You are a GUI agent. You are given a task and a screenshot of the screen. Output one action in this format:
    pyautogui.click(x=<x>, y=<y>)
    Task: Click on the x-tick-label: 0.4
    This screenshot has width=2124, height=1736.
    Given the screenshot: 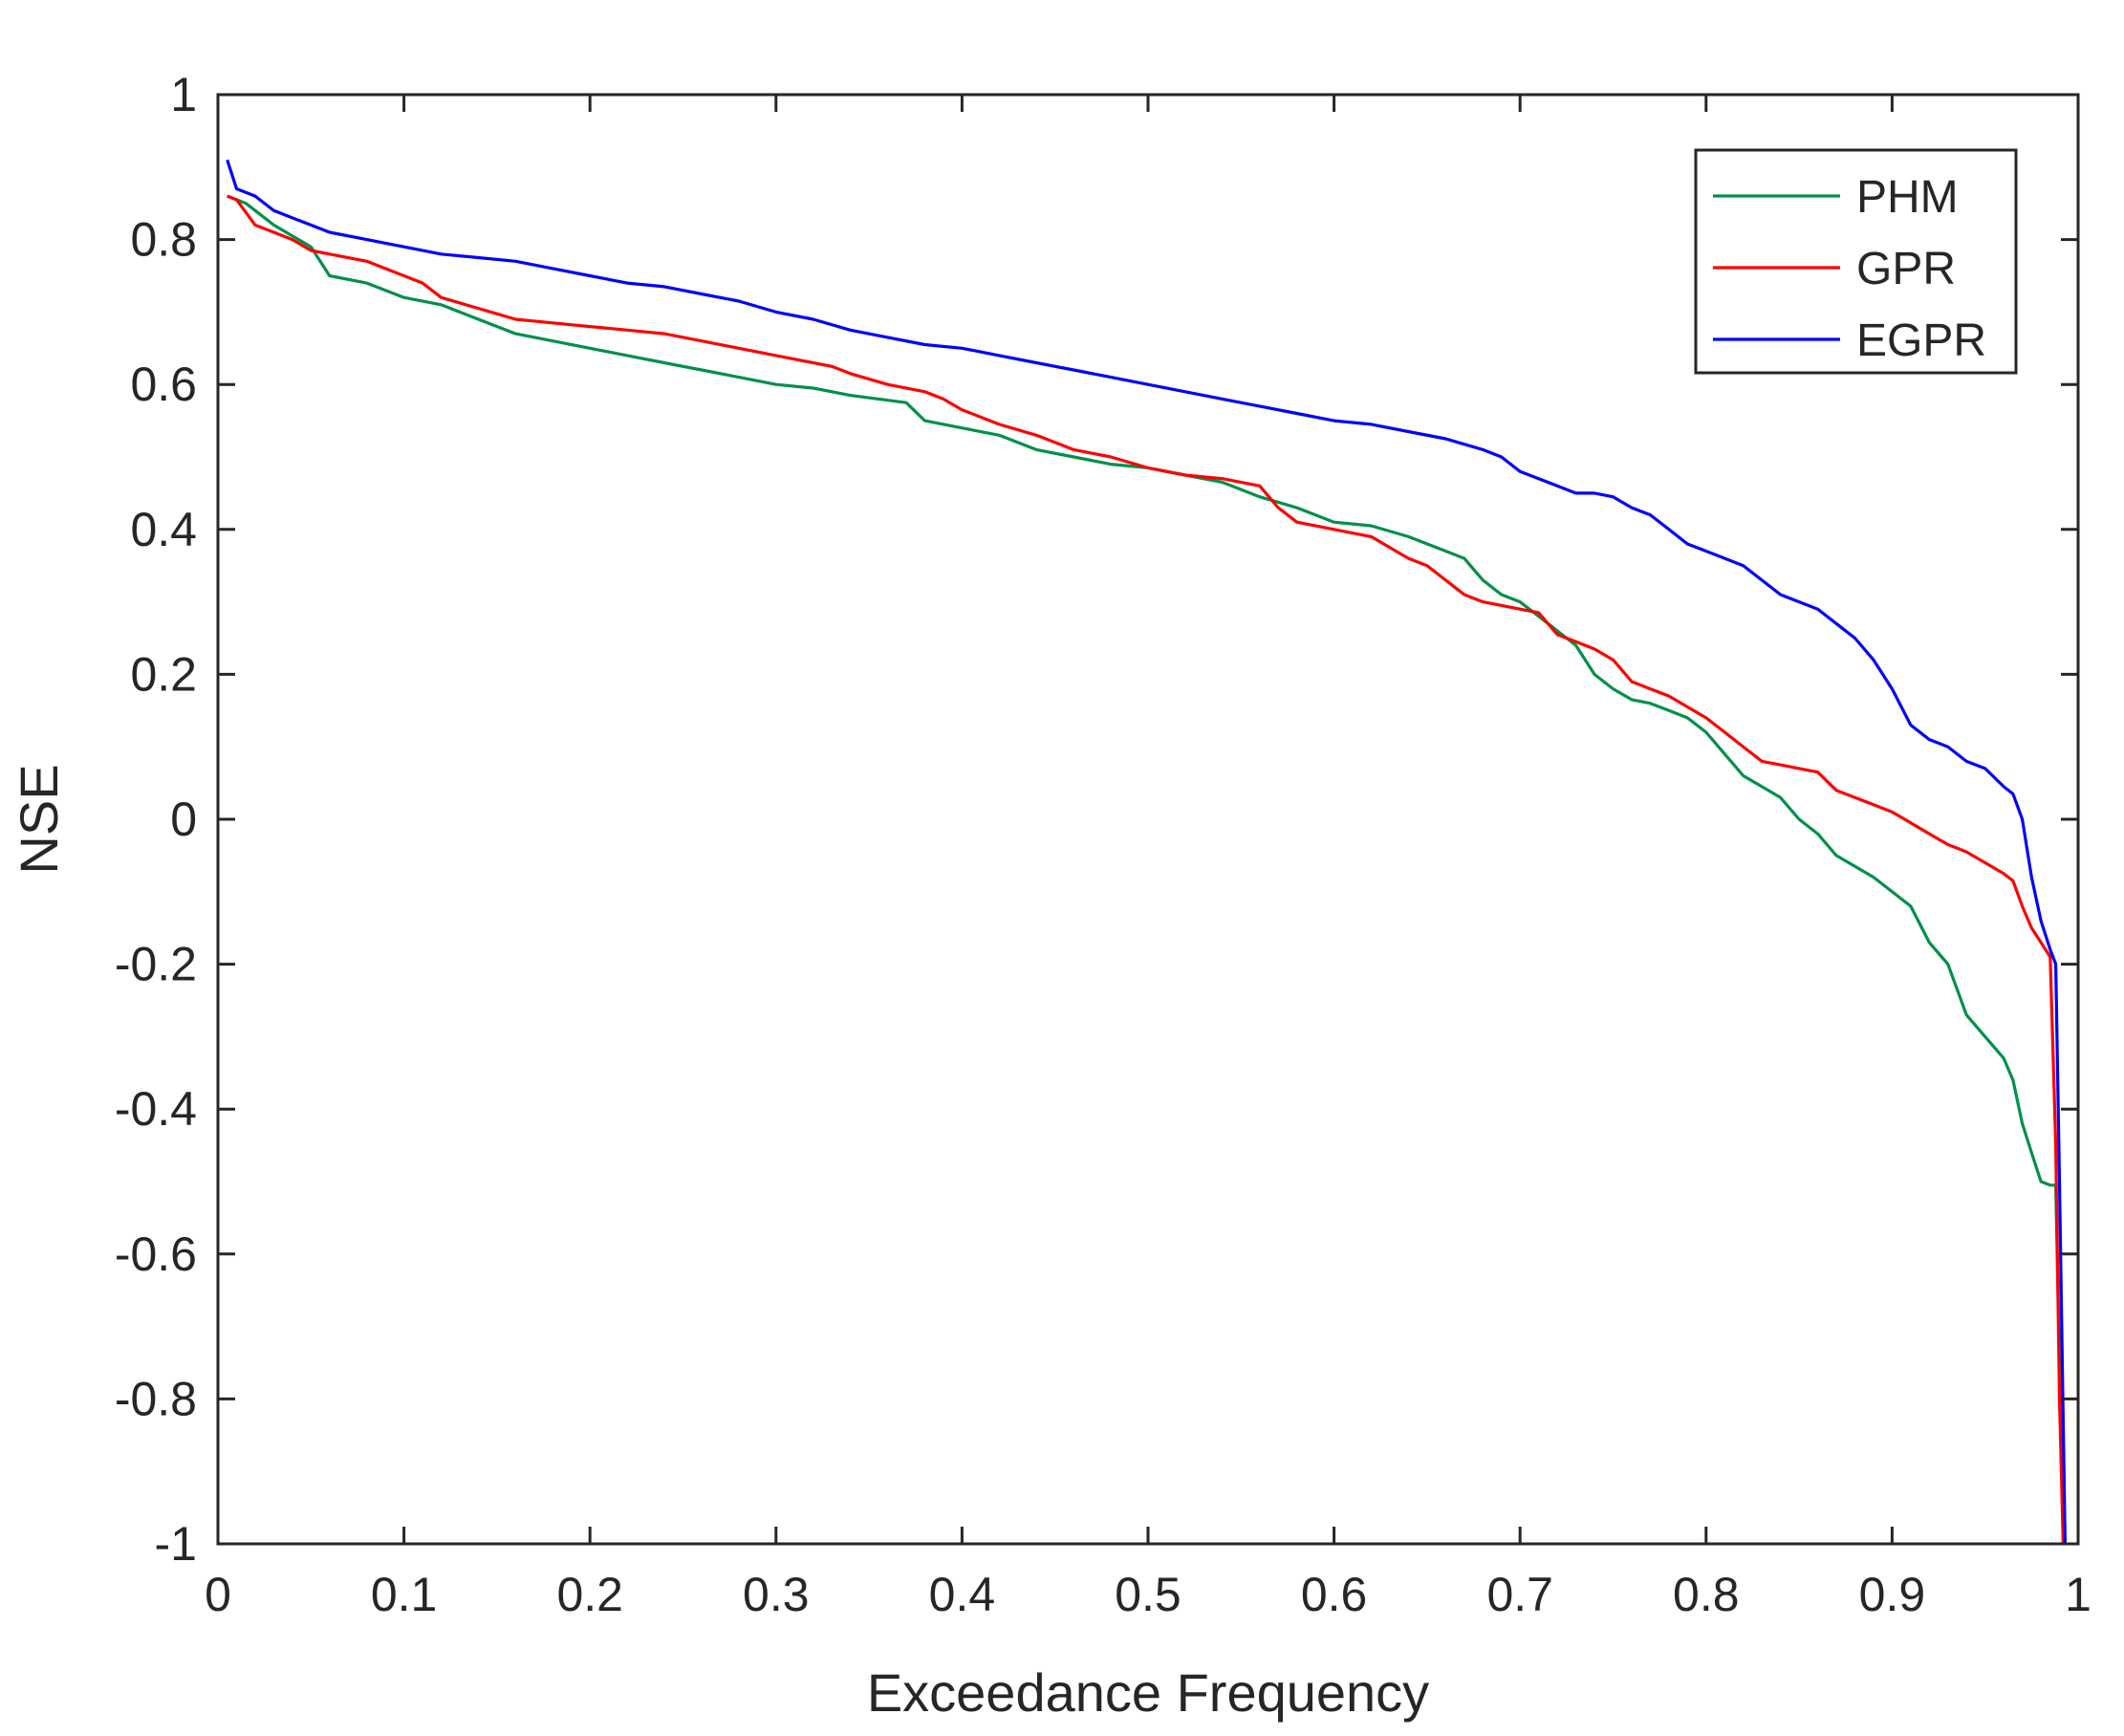 What is the action you would take?
    pyautogui.click(x=962, y=1594)
    